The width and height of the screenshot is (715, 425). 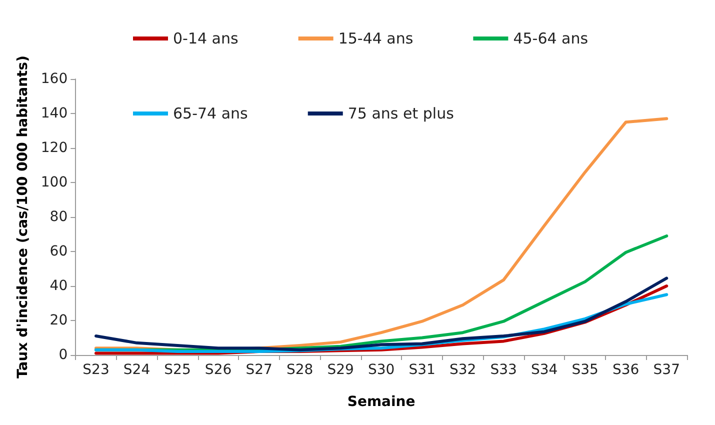 What do you see at coordinates (376, 39) in the screenshot?
I see `legend-label: 15-44 ans` at bounding box center [376, 39].